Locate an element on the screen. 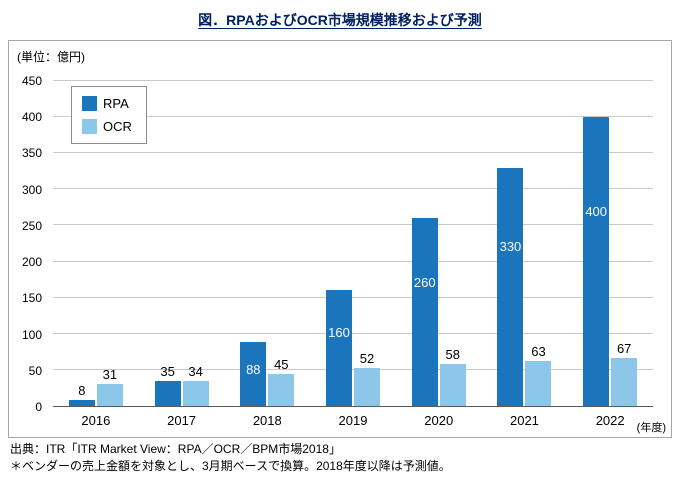 This screenshot has width=680, height=486. legend-item-ocr: OCR is located at coordinates (107, 126).